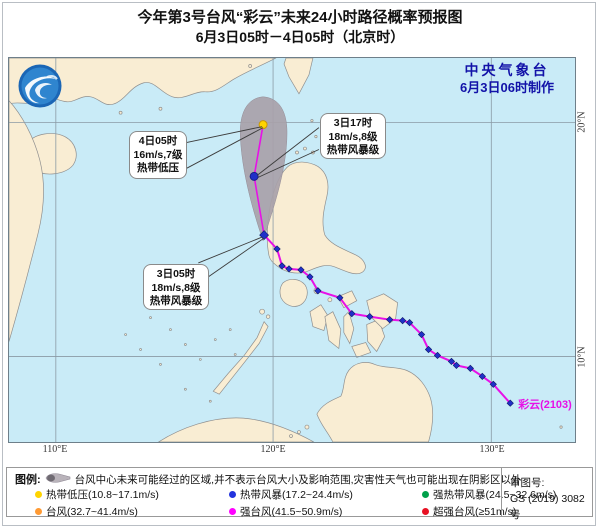  Describe the element at coordinates (28, 480) in the screenshot. I see `legend-title: 图例:` at that location.